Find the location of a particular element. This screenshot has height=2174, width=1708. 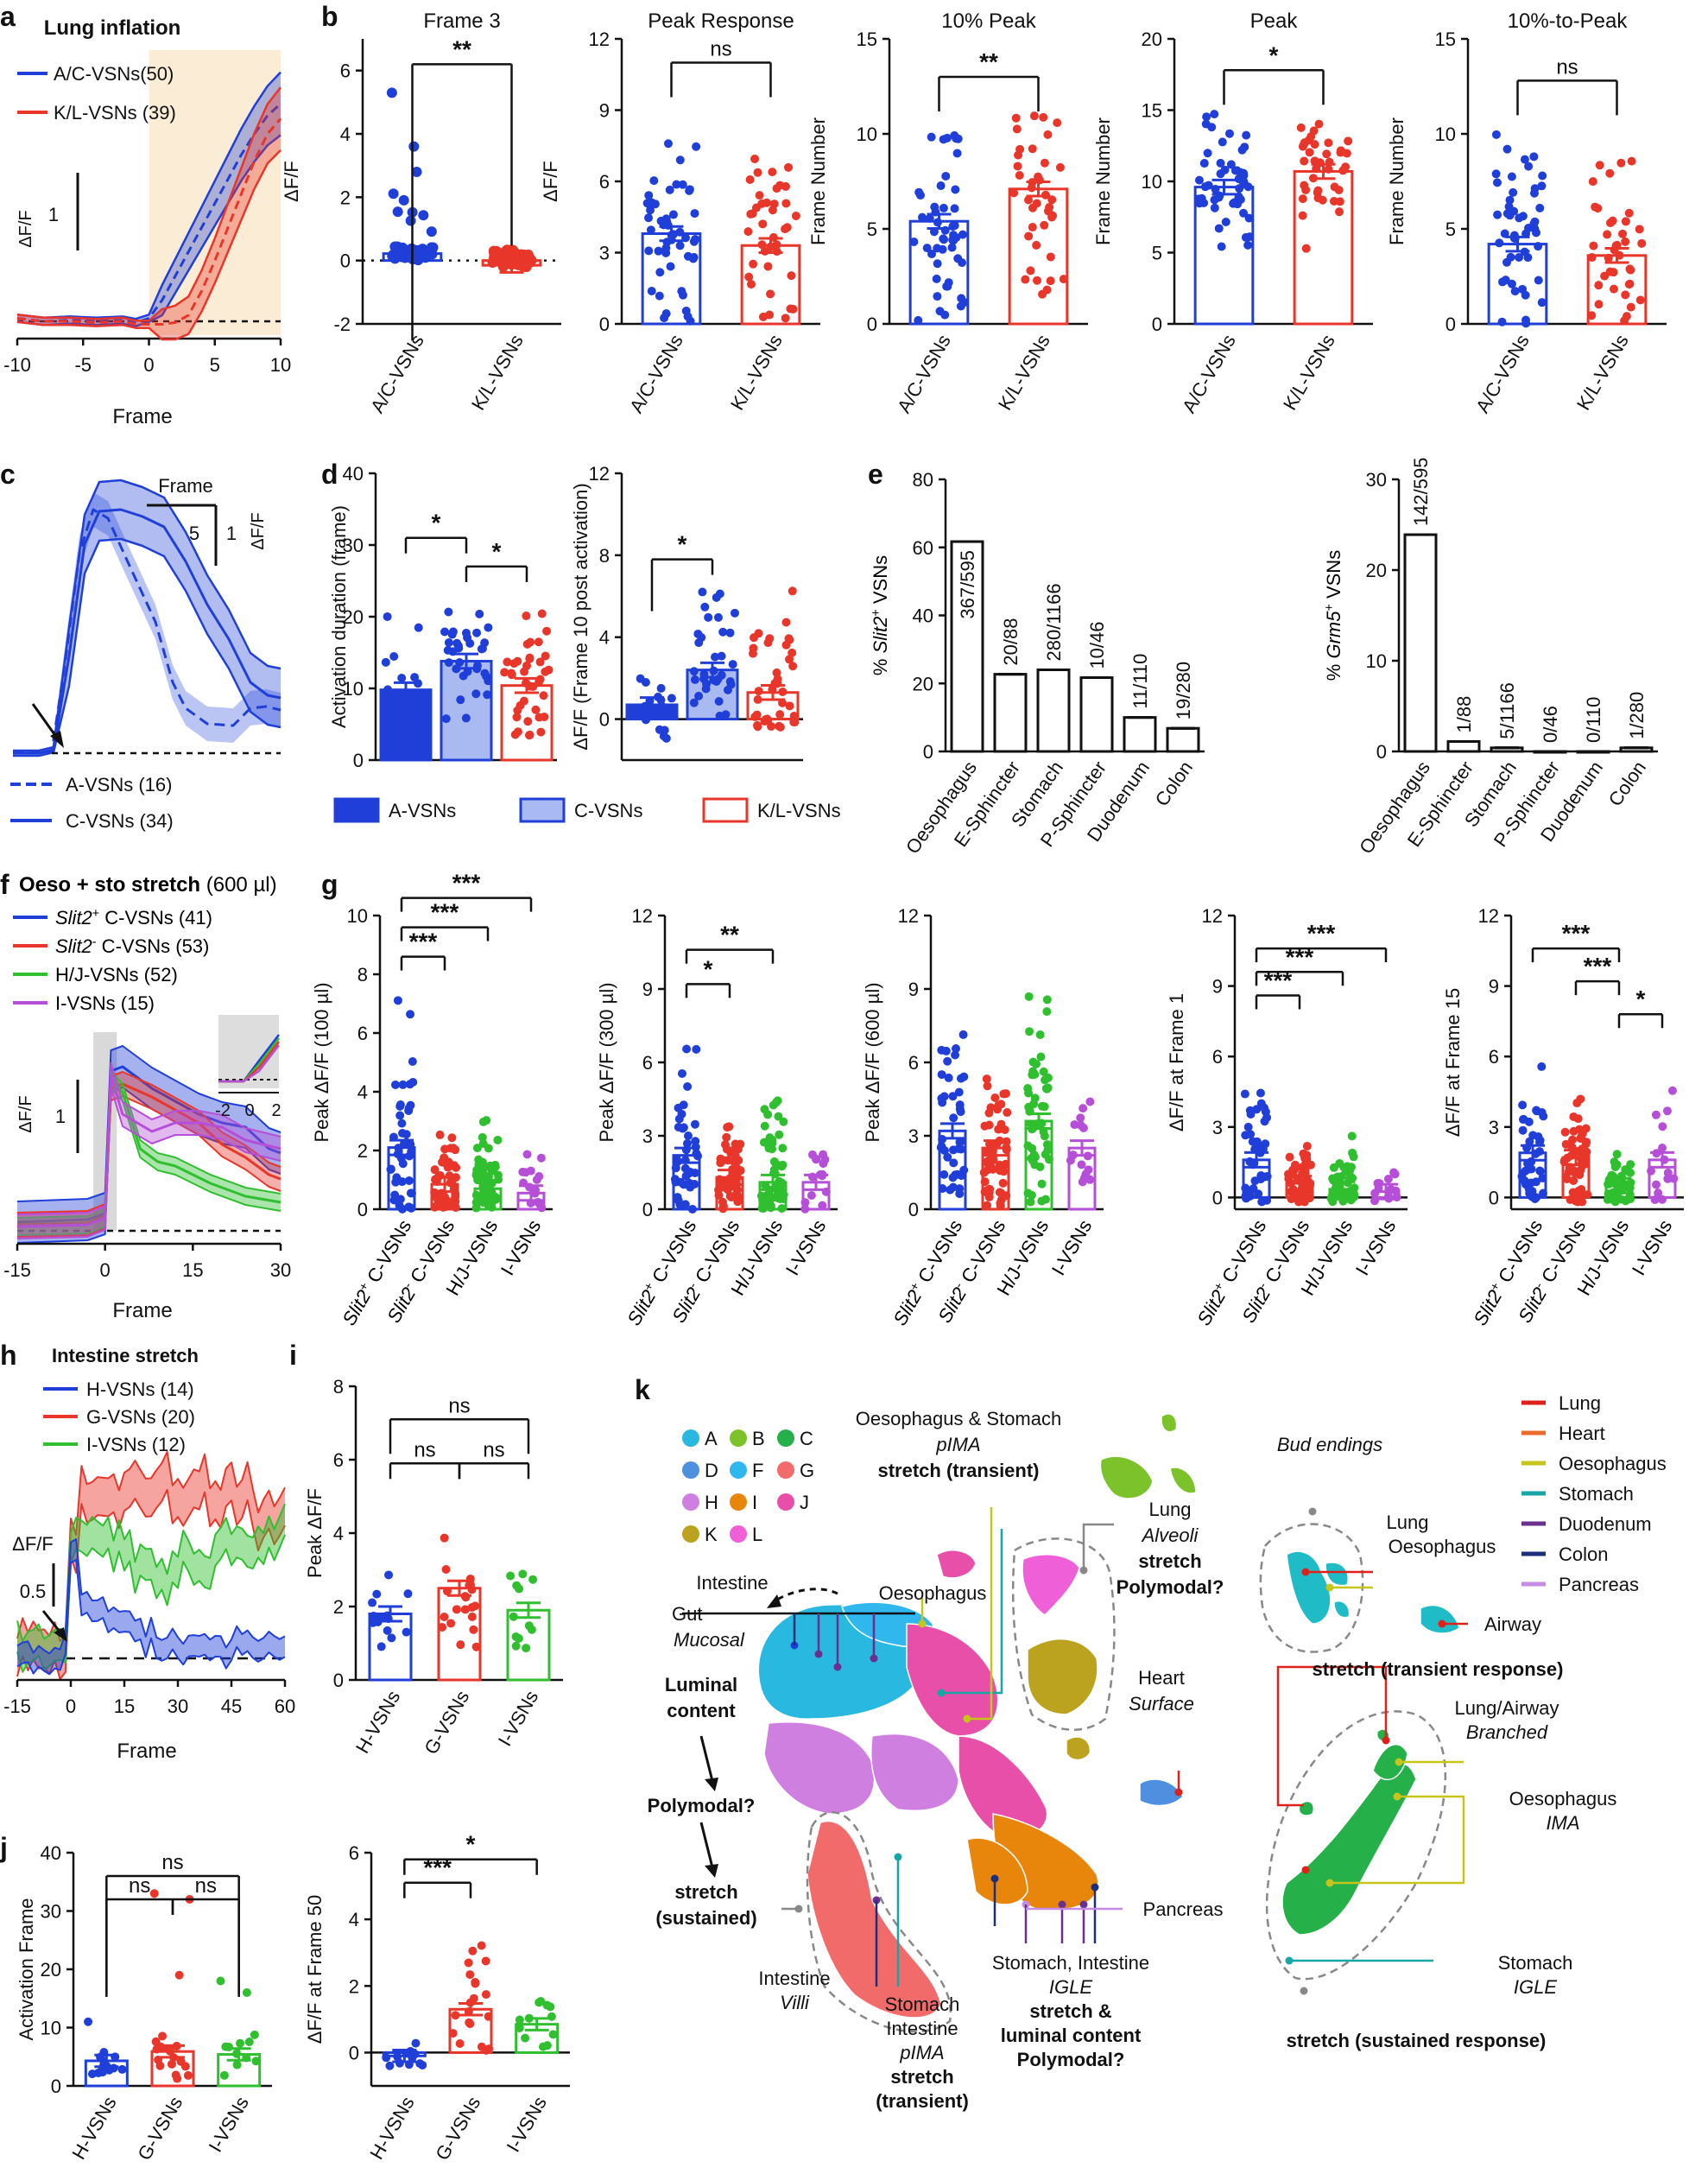

y-tick-label: 10 is located at coordinates (51, 2028).